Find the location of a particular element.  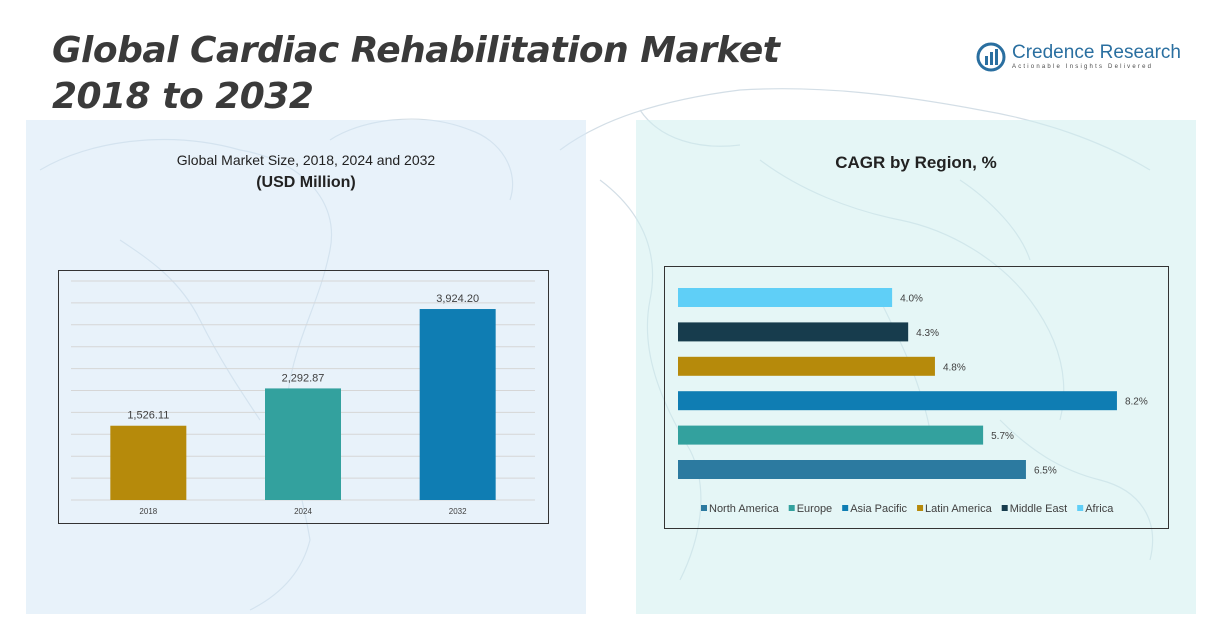

bar-2024 is located at coordinates (303, 444).